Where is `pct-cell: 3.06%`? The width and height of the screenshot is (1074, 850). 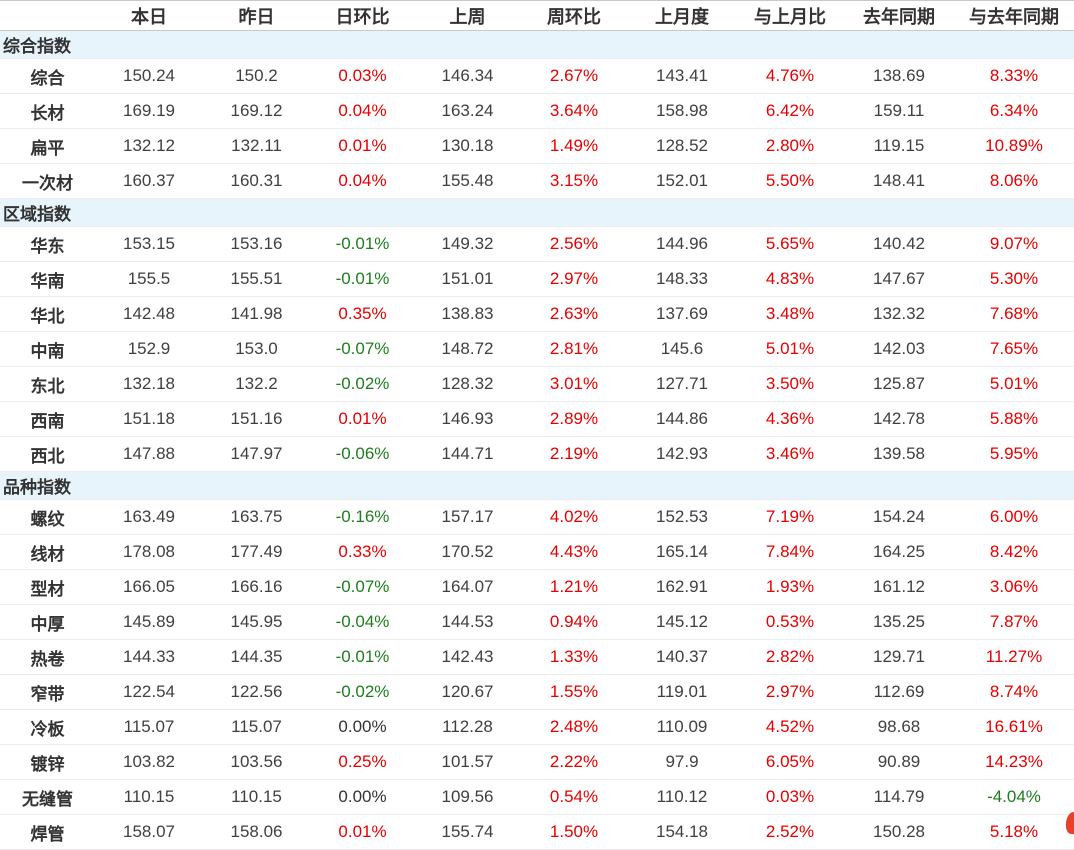
pct-cell: 3.06% is located at coordinates (1014, 587).